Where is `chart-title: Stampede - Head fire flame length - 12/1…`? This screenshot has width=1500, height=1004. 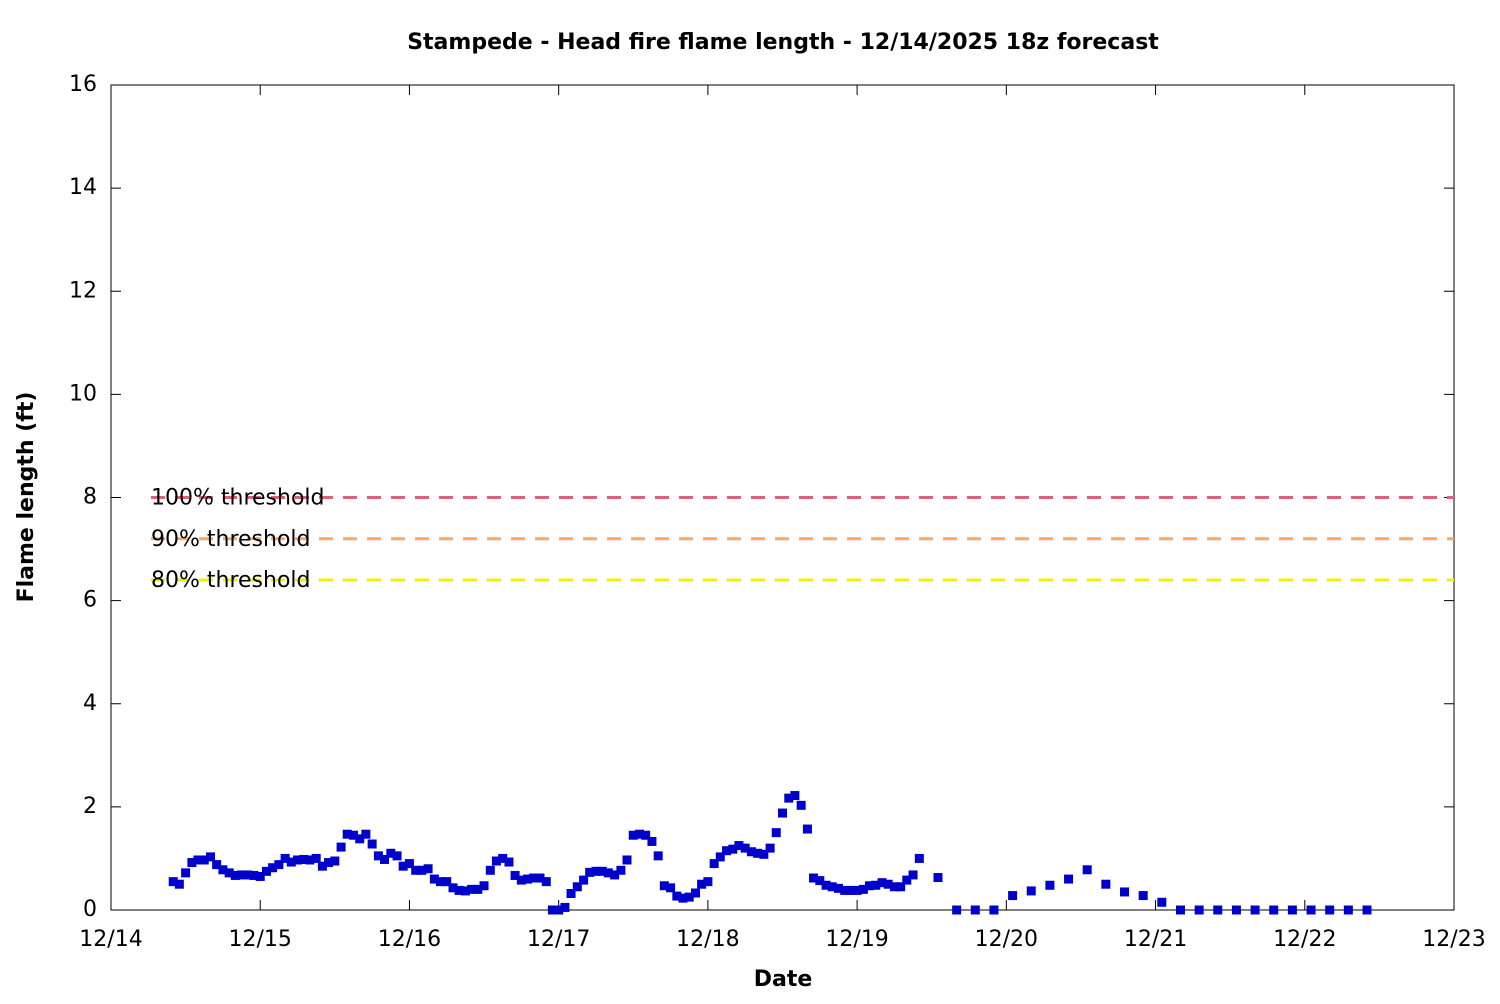
chart-title: Stampede - Head fire flame length - 12/1… is located at coordinates (783, 42).